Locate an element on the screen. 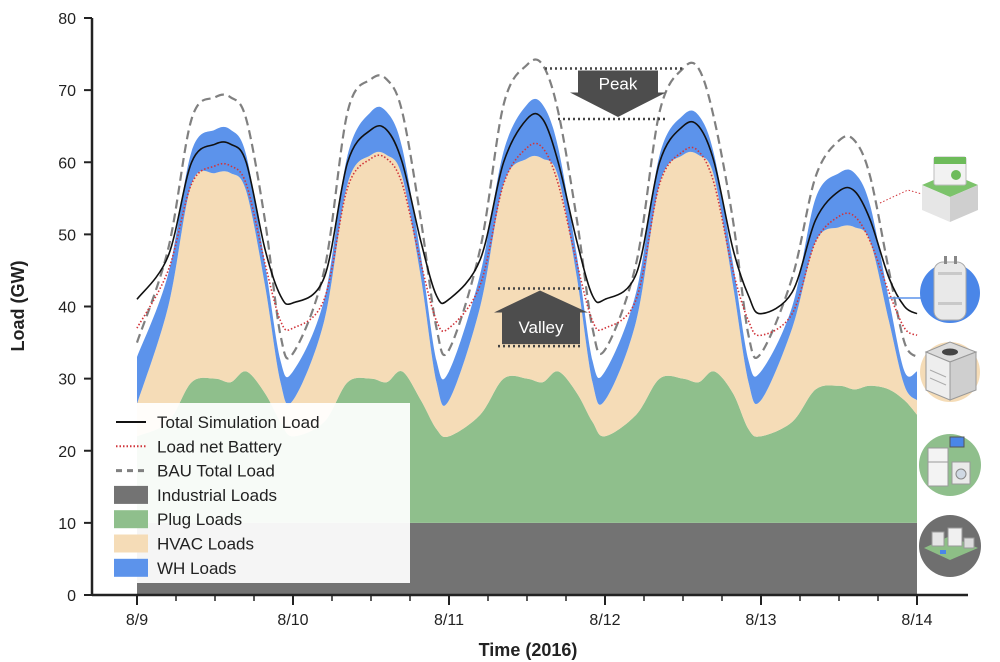 The width and height of the screenshot is (1000, 662). y-tick-label: 0 is located at coordinates (71, 596).